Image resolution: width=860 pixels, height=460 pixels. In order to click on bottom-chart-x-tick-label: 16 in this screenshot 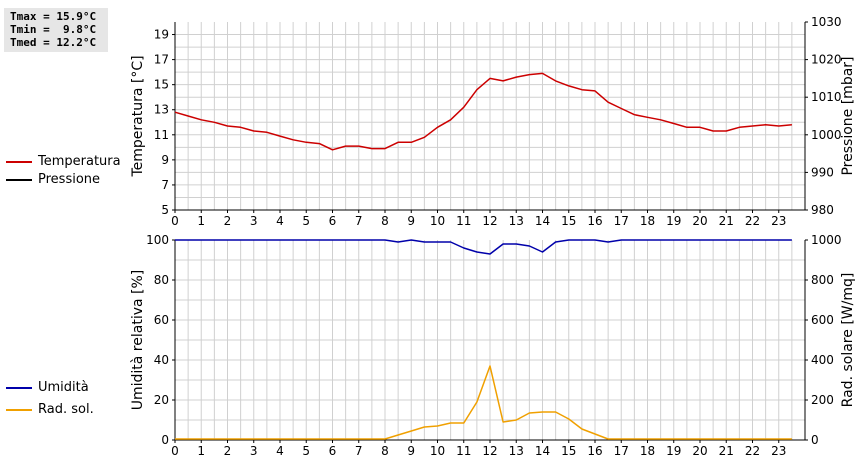, I will do `click(594, 451)`.